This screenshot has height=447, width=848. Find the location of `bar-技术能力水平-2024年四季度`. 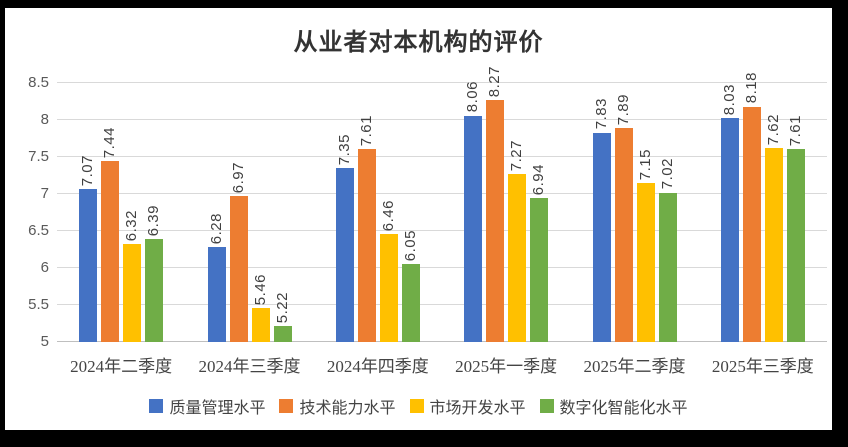

bar-技术能力水平-2024年四季度 is located at coordinates (366, 245).